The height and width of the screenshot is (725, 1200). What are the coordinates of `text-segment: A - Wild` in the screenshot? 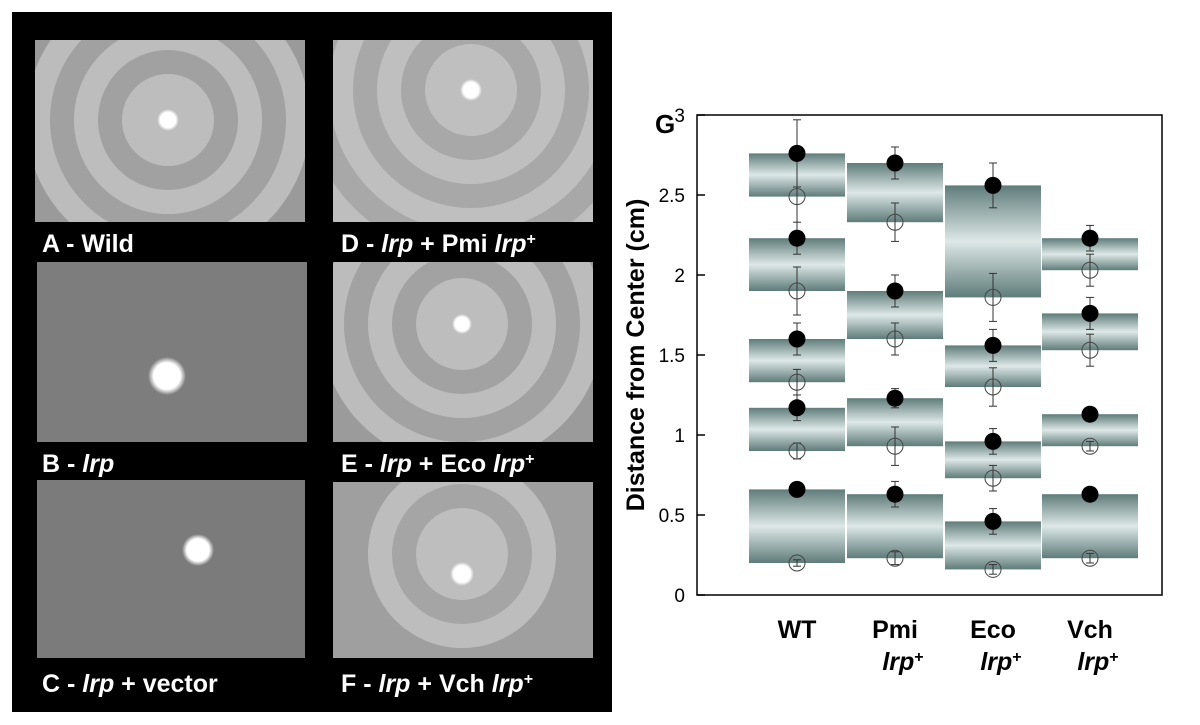 It's located at (88, 244).